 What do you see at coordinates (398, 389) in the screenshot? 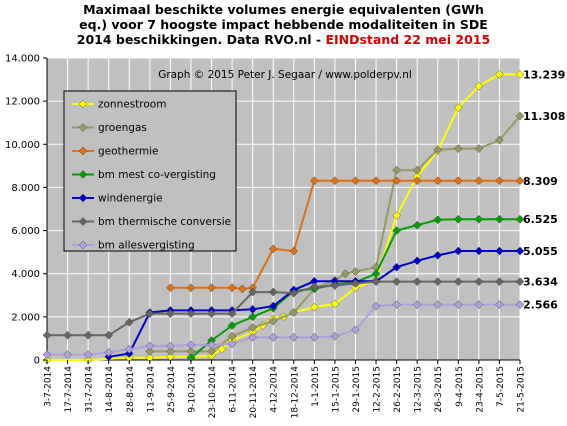
I see `x-tick-label: 26-2-2015` at bounding box center [398, 389].